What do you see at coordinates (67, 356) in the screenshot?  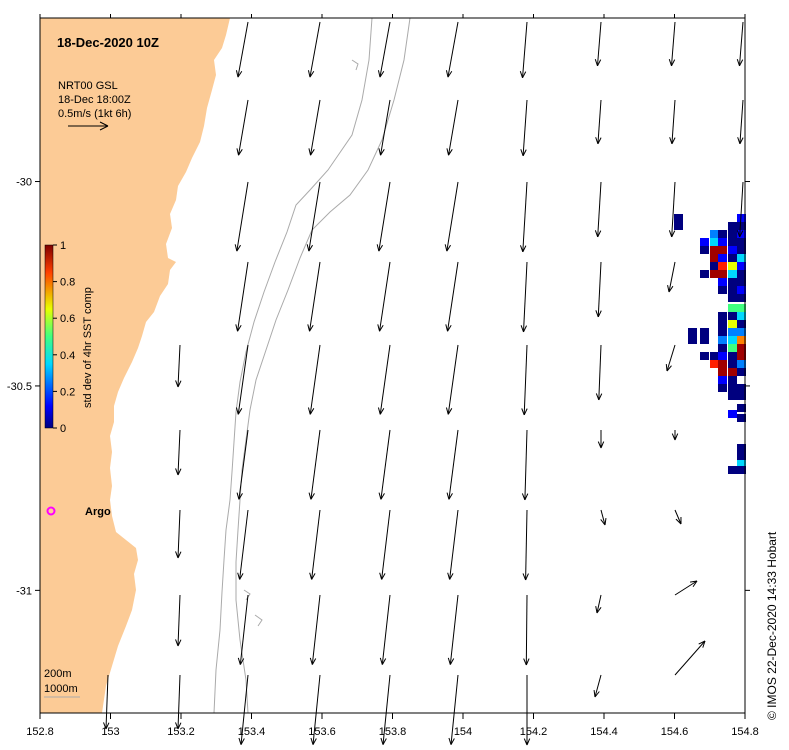 I see `colorbar-tick-label: 0.4` at bounding box center [67, 356].